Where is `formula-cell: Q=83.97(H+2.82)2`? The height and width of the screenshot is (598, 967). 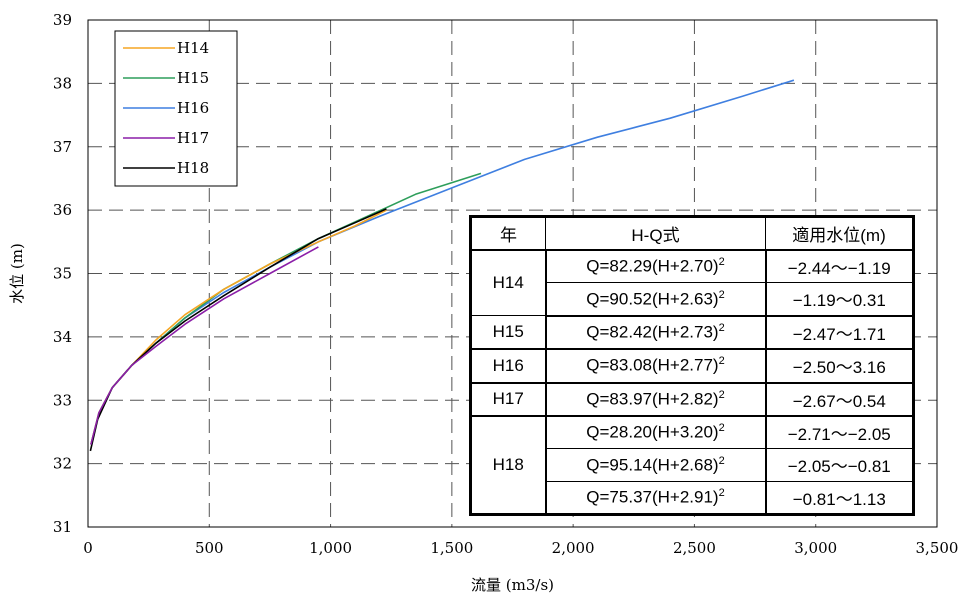 formula-cell: Q=83.97(H+2.82)2 is located at coordinates (655, 399).